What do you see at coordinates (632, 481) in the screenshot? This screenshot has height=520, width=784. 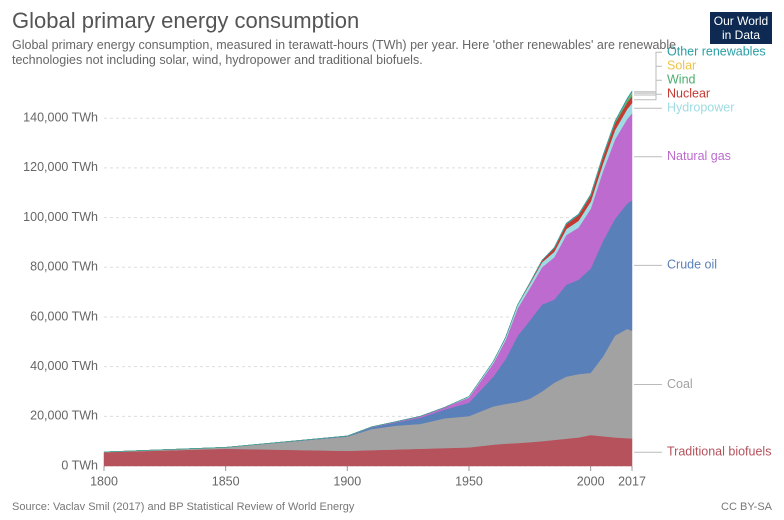 I see `x-tick-label: 2017` at bounding box center [632, 481].